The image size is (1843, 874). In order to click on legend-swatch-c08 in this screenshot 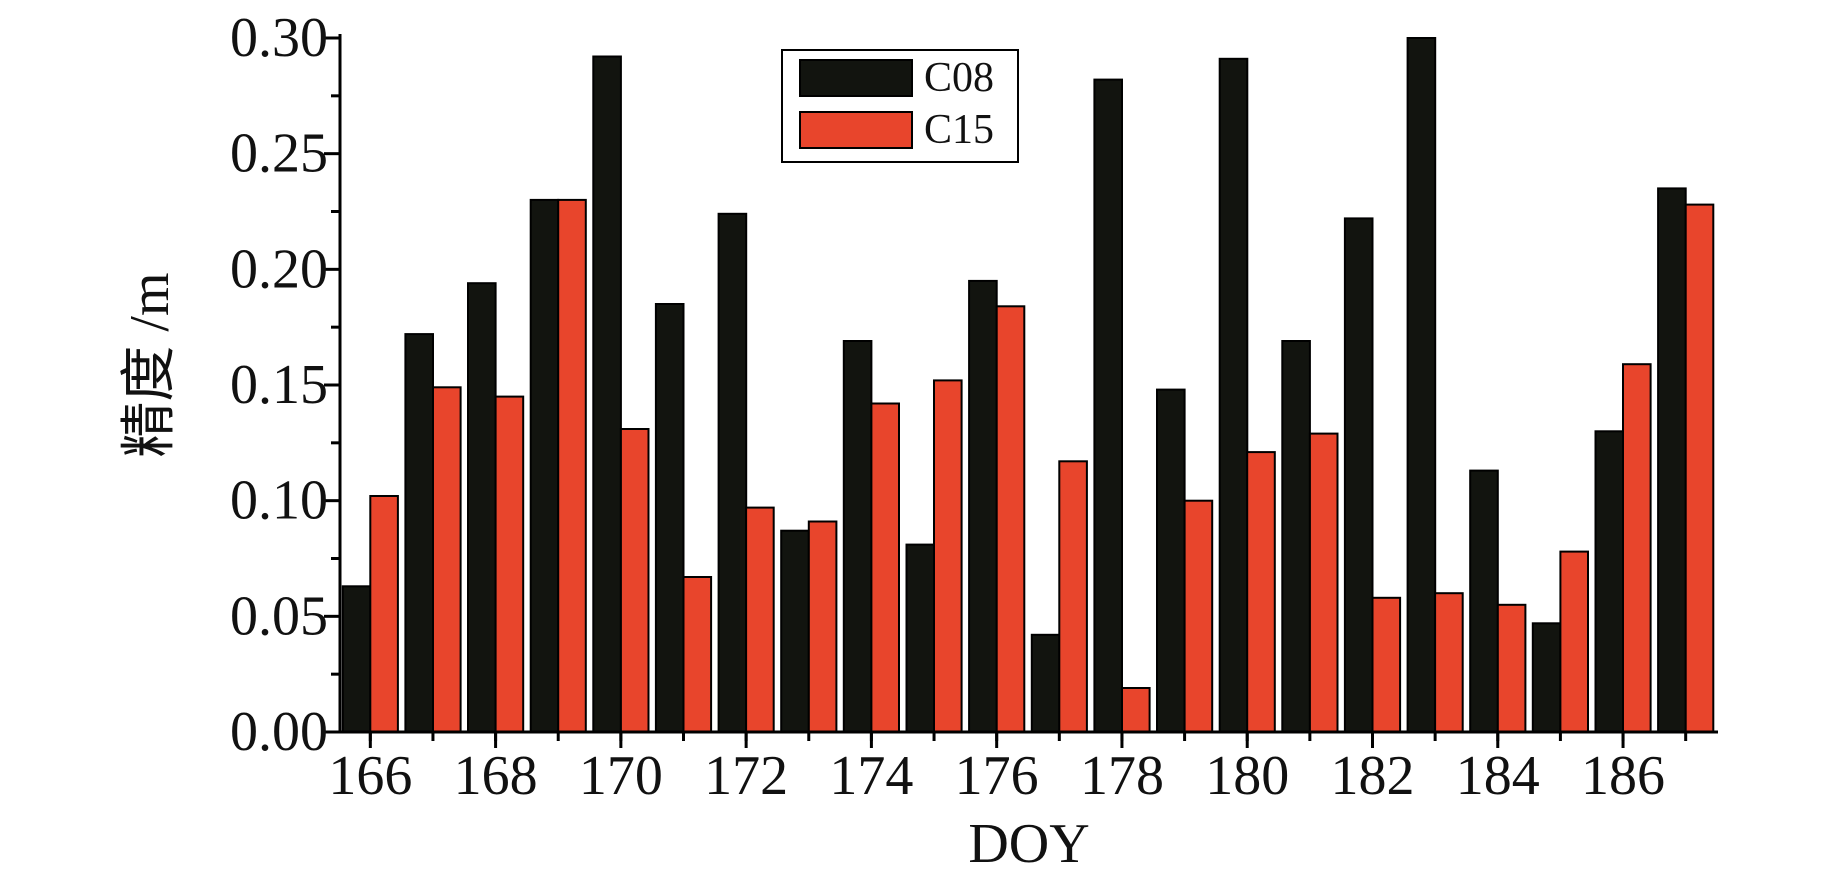, I will do `click(856, 78)`.